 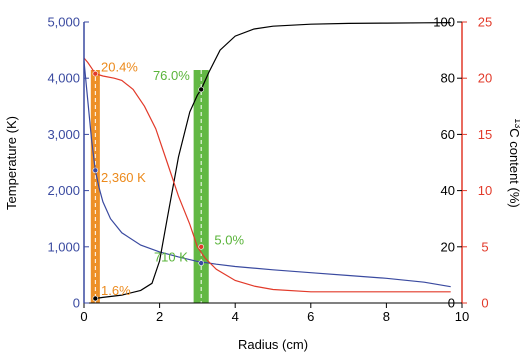 What do you see at coordinates (119, 66) in the screenshot?
I see `annotation-0: 20.4%` at bounding box center [119, 66].